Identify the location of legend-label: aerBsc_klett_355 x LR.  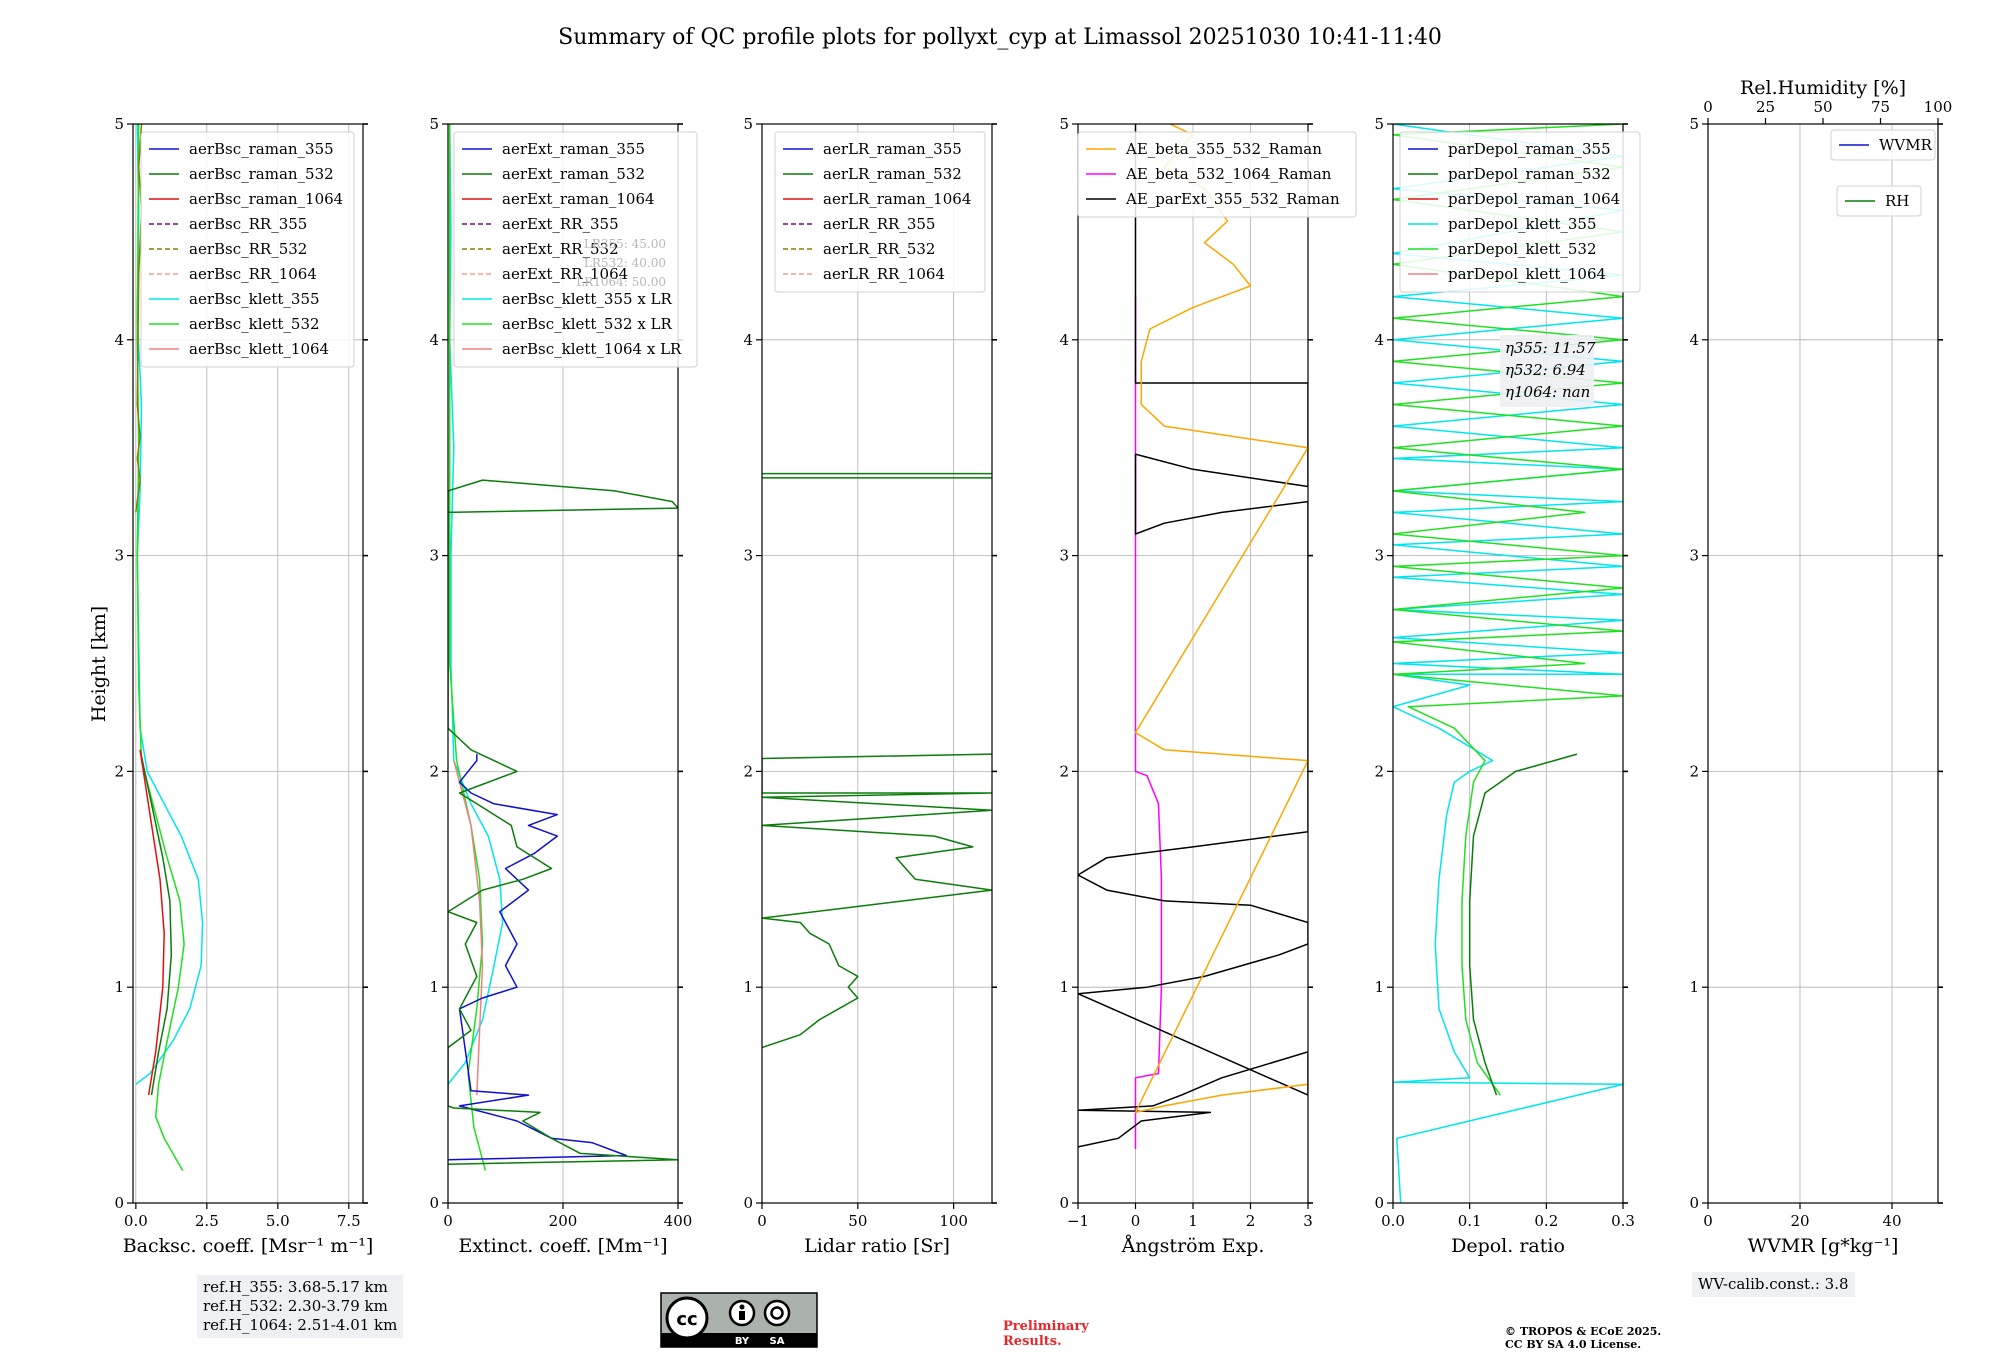
(587, 299).